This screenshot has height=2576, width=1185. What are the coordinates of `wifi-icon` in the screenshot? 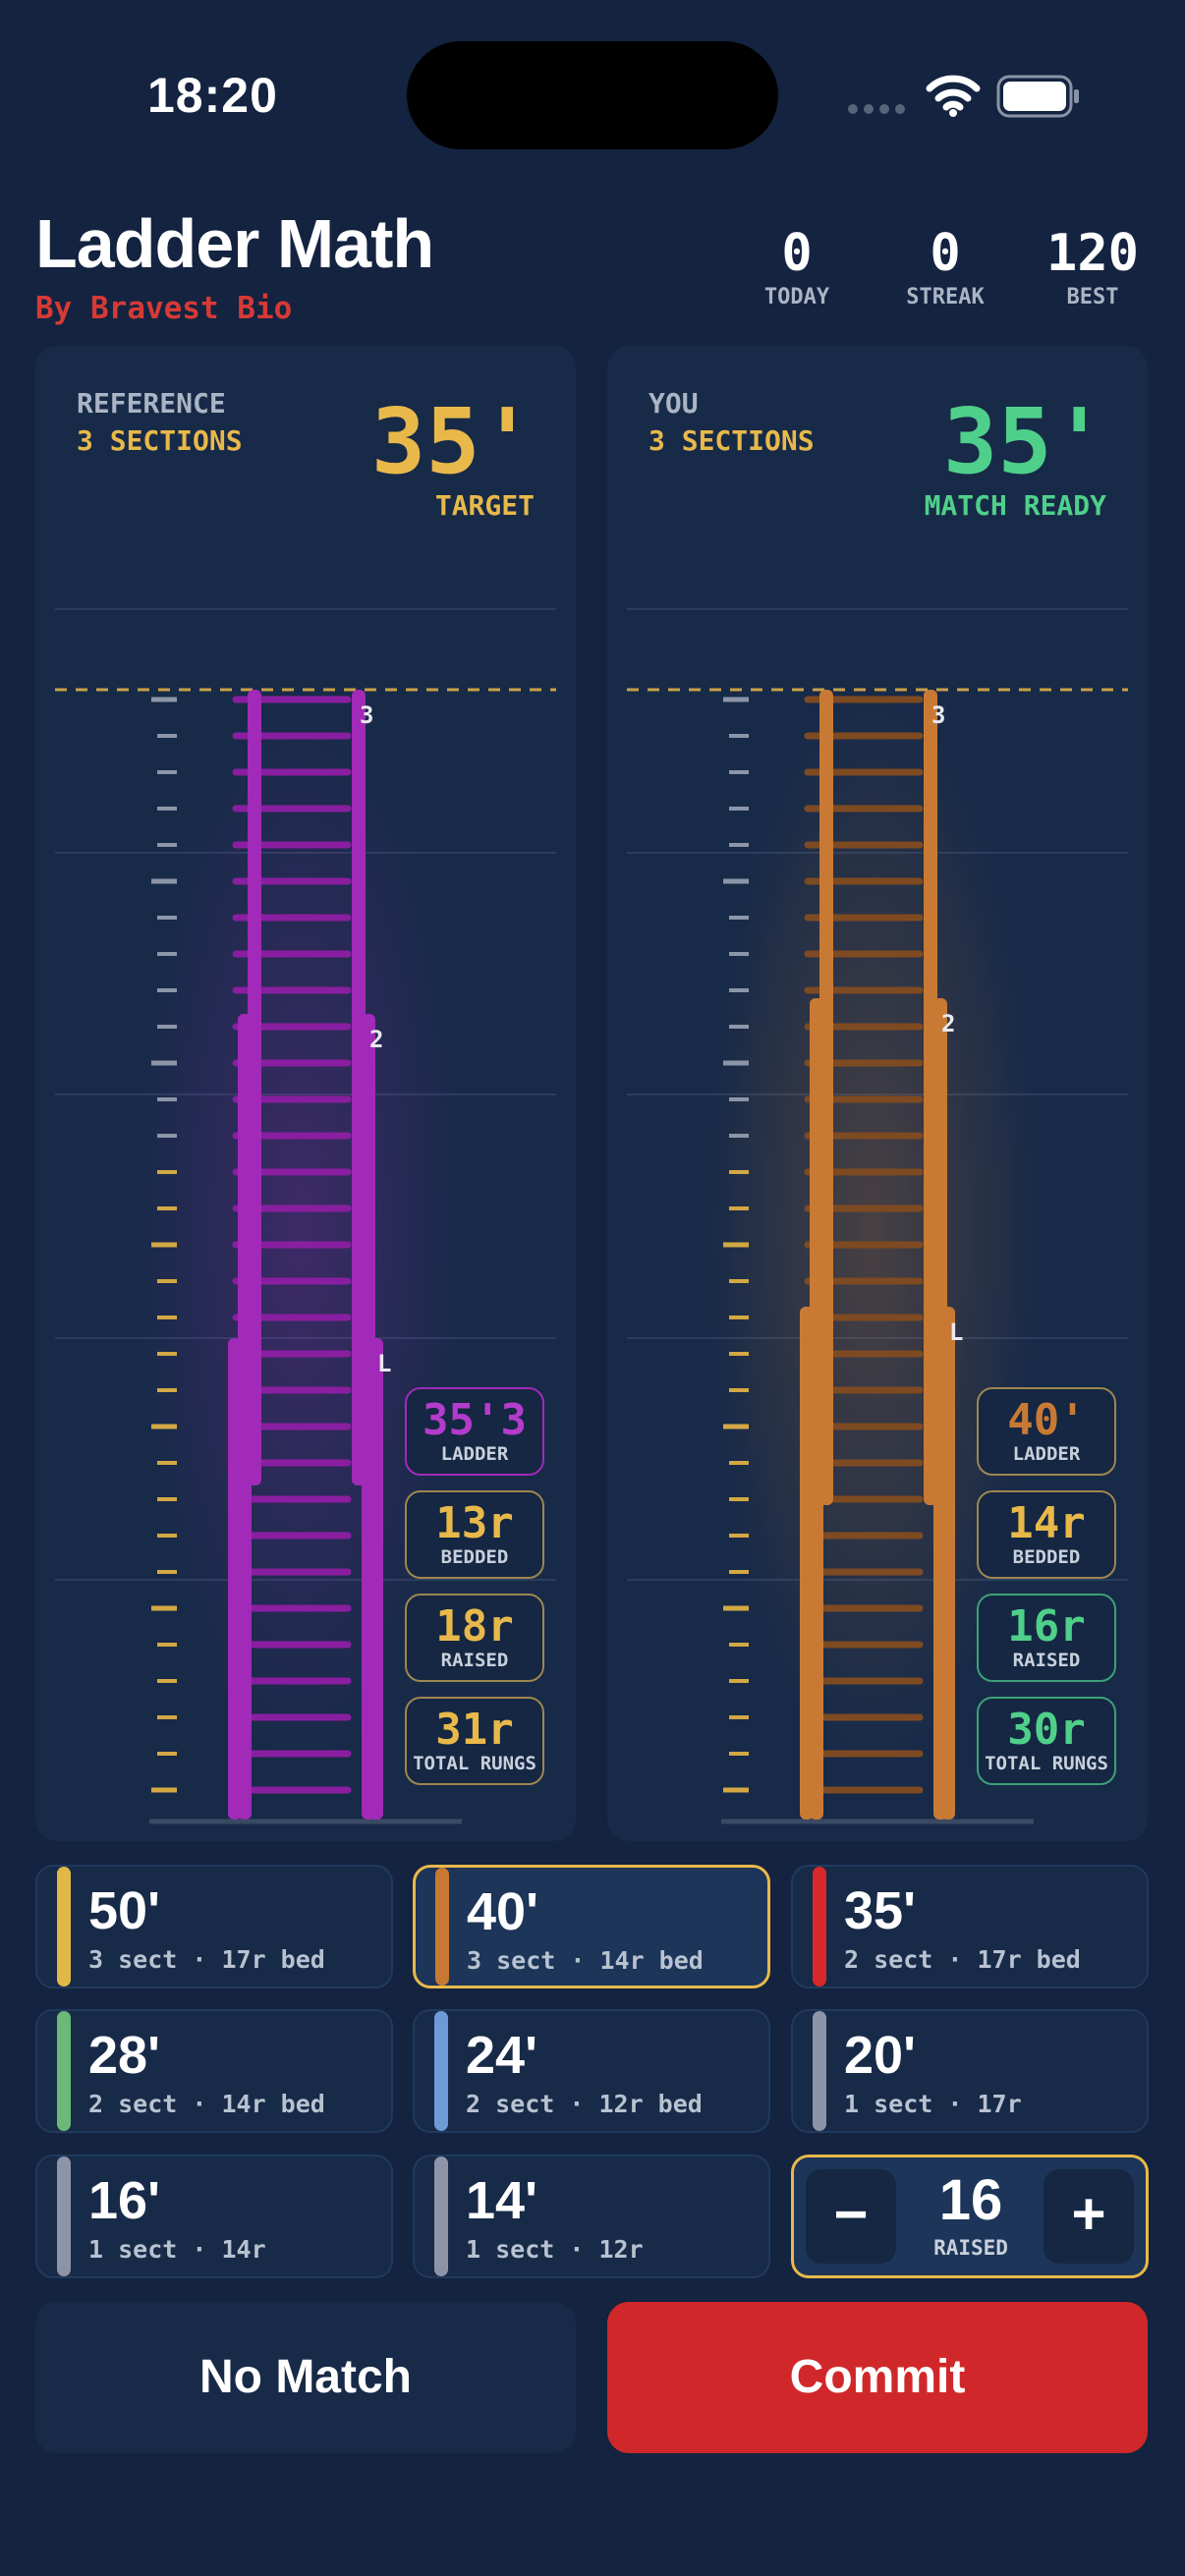 It's located at (954, 96).